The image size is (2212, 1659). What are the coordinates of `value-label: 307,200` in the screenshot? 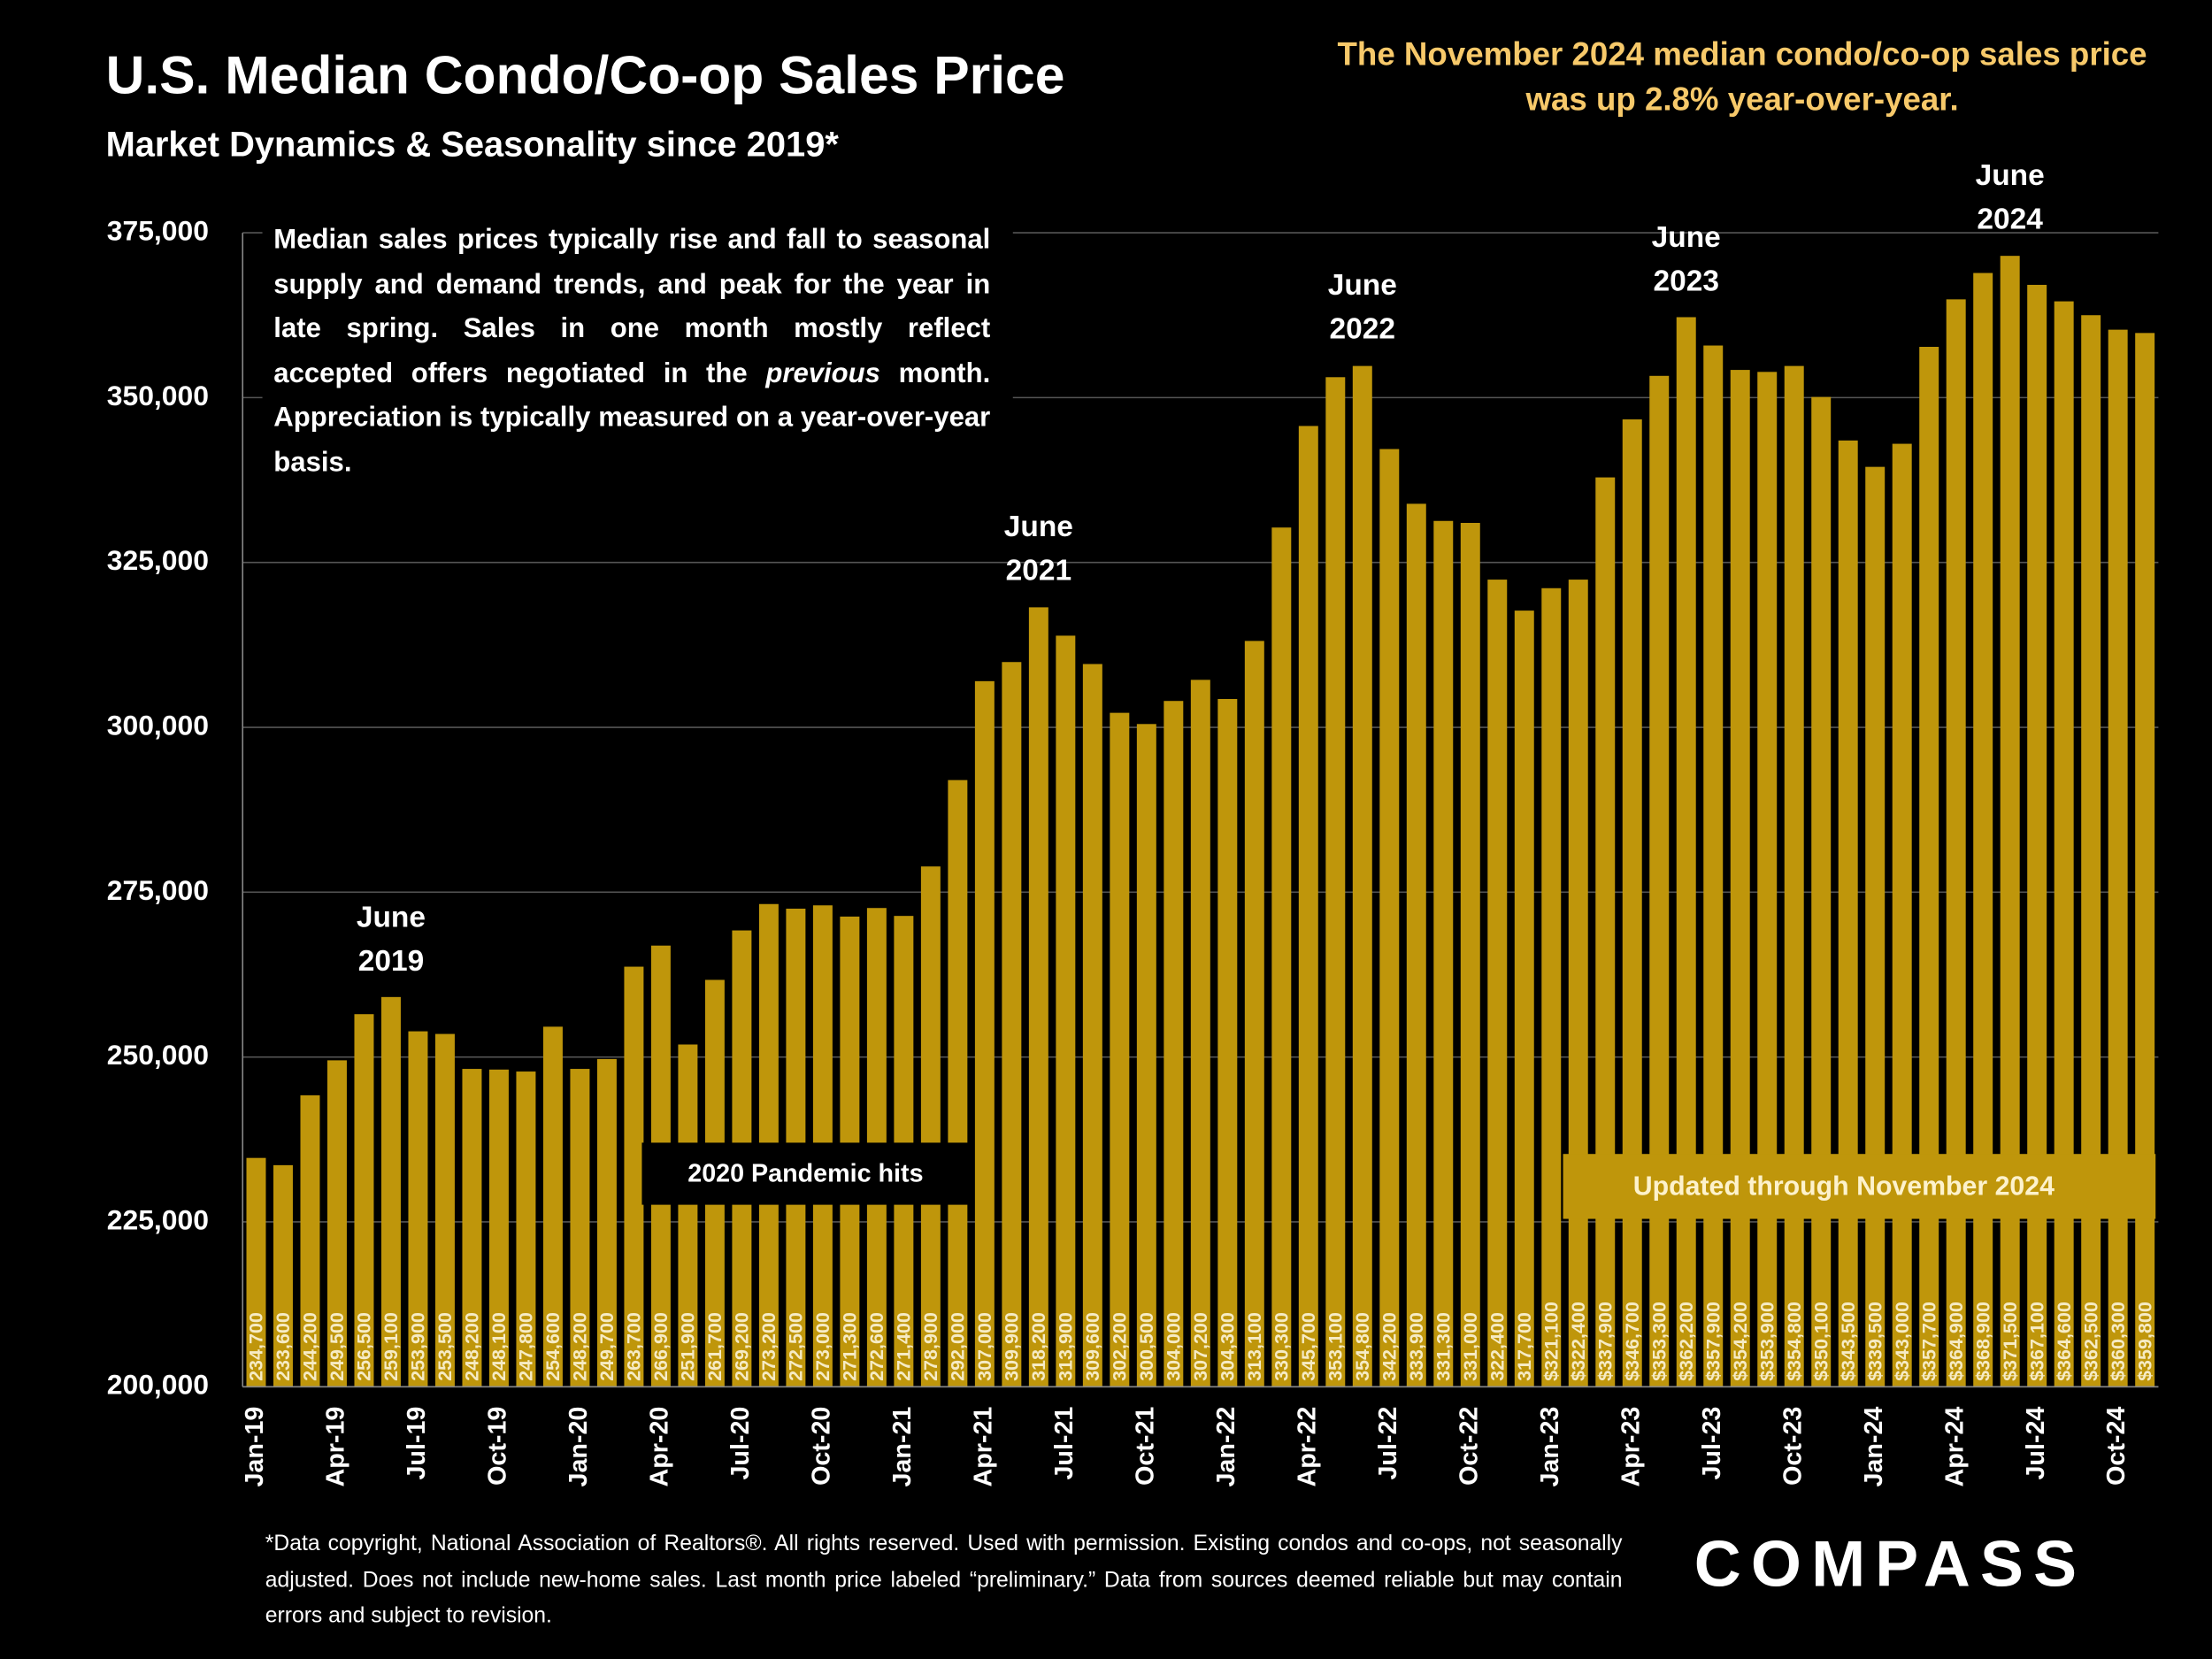 It's located at (1201, 1347).